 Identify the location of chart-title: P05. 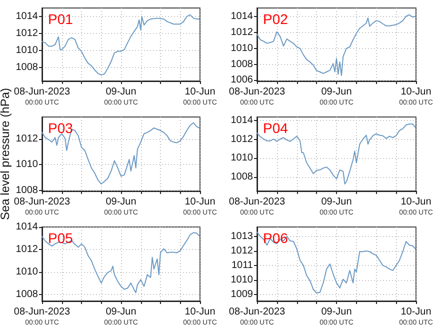
(61, 238).